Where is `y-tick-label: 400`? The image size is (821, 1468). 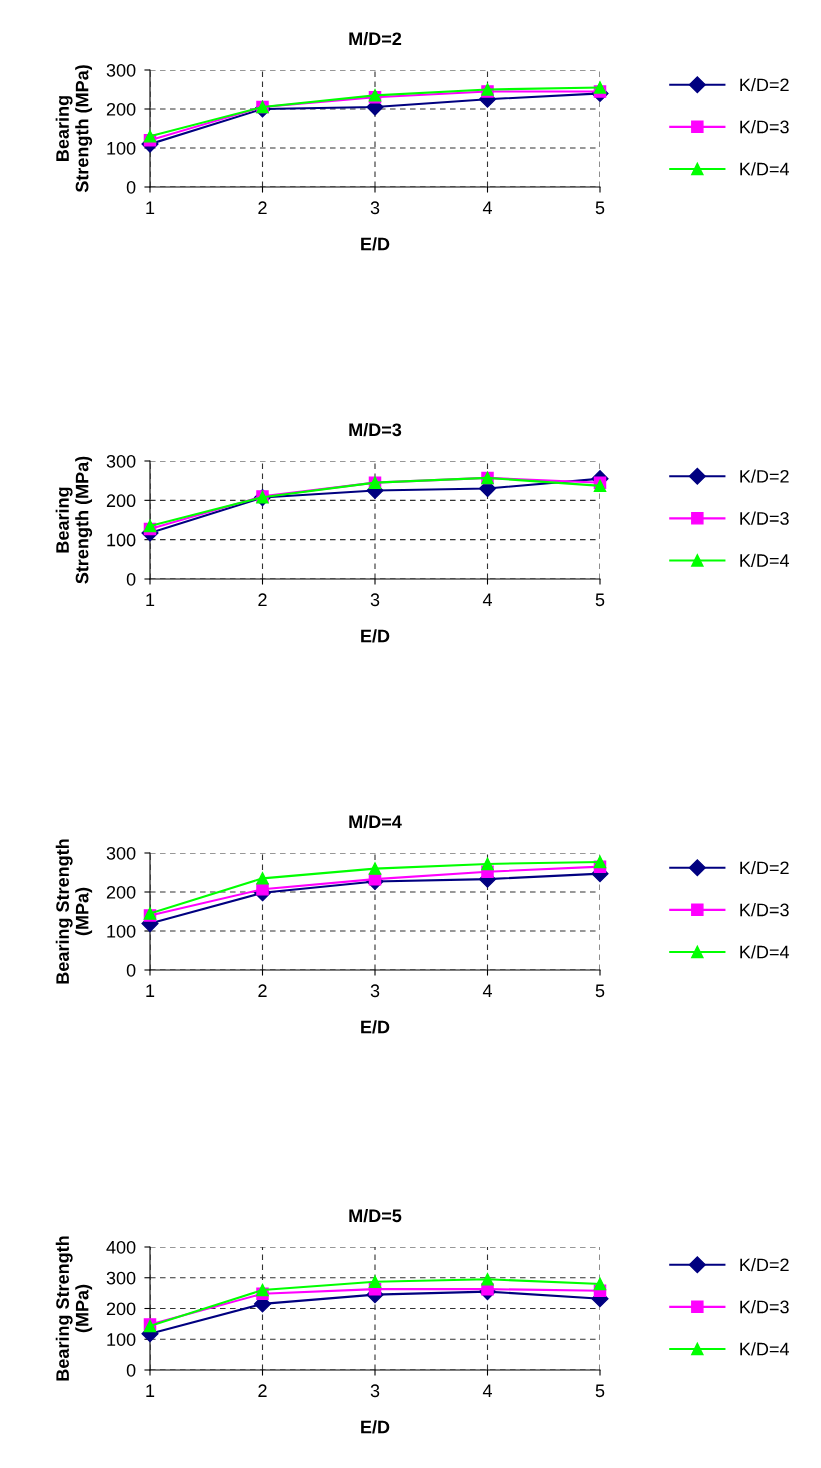
y-tick-label: 400 is located at coordinates (121, 1247).